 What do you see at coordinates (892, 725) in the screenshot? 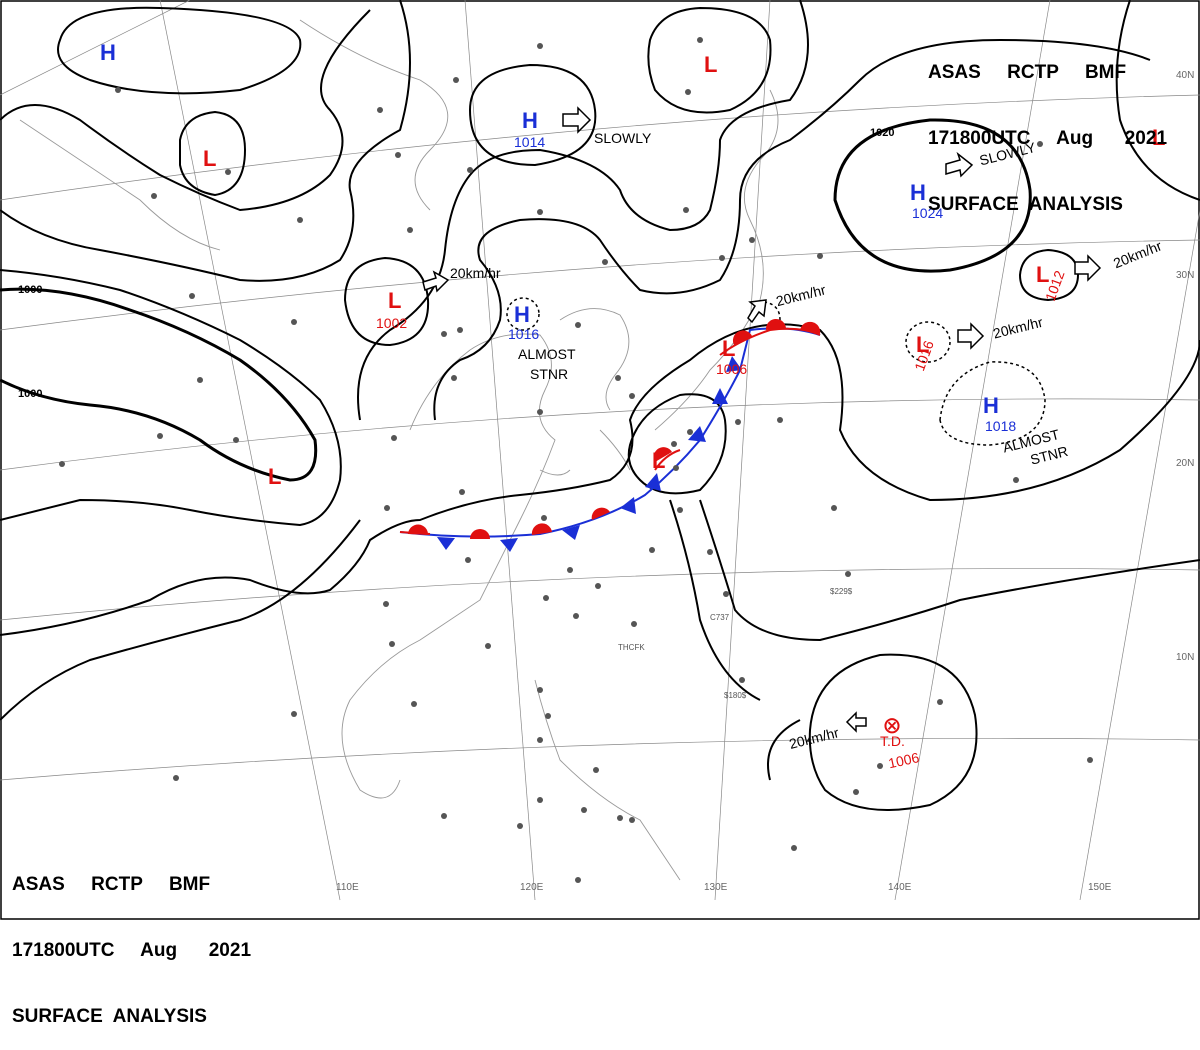
I see `td-symbol: ⨂` at bounding box center [892, 725].